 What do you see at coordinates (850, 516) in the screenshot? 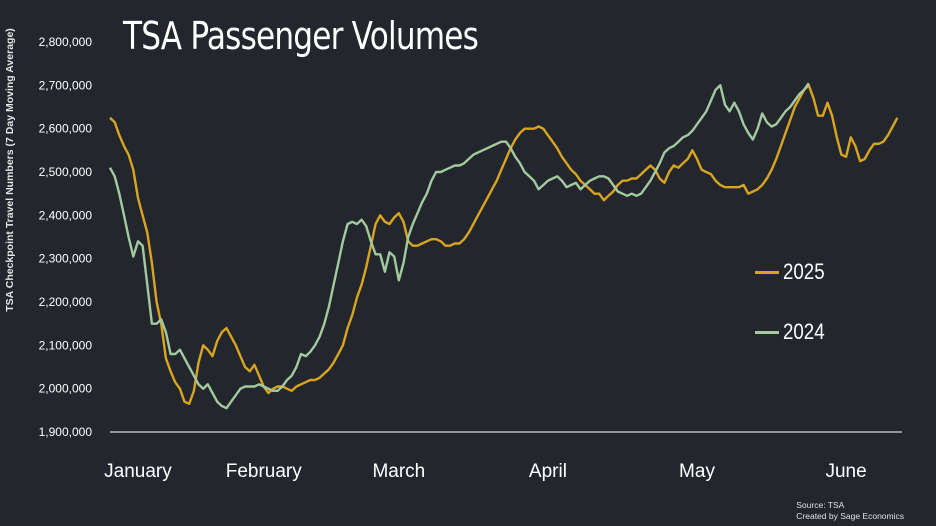
I see `created-by-line: Created by Sage Economics` at bounding box center [850, 516].